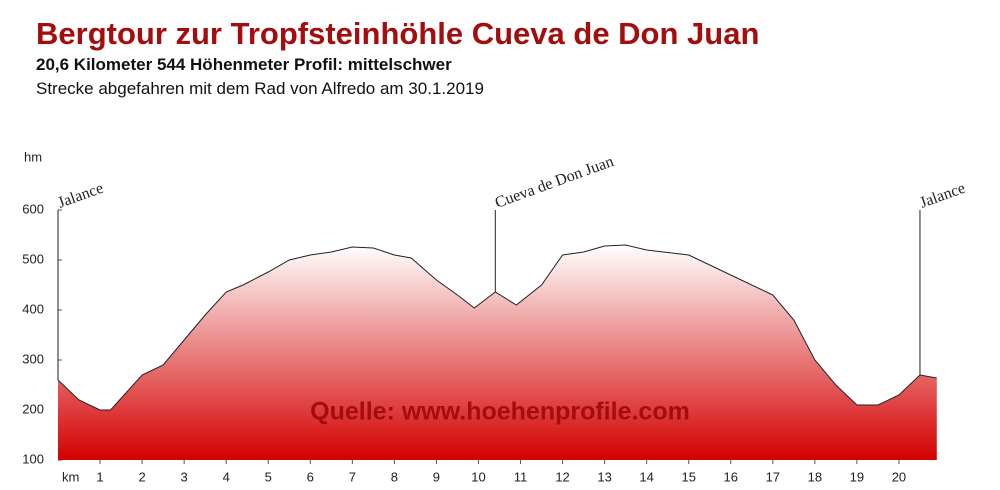 This screenshot has width=1000, height=490. I want to click on x-tick-label: 7, so click(352, 476).